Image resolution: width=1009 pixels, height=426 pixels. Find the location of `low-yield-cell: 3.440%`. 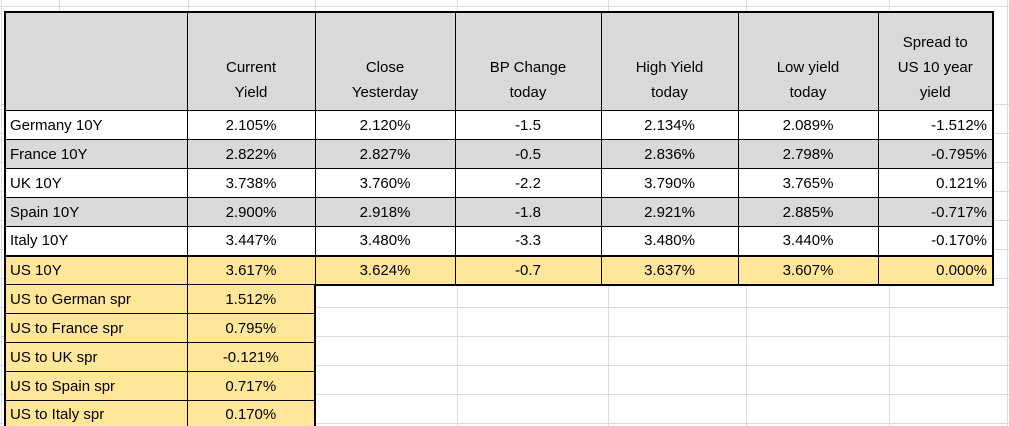

low-yield-cell: 3.440% is located at coordinates (808, 241).